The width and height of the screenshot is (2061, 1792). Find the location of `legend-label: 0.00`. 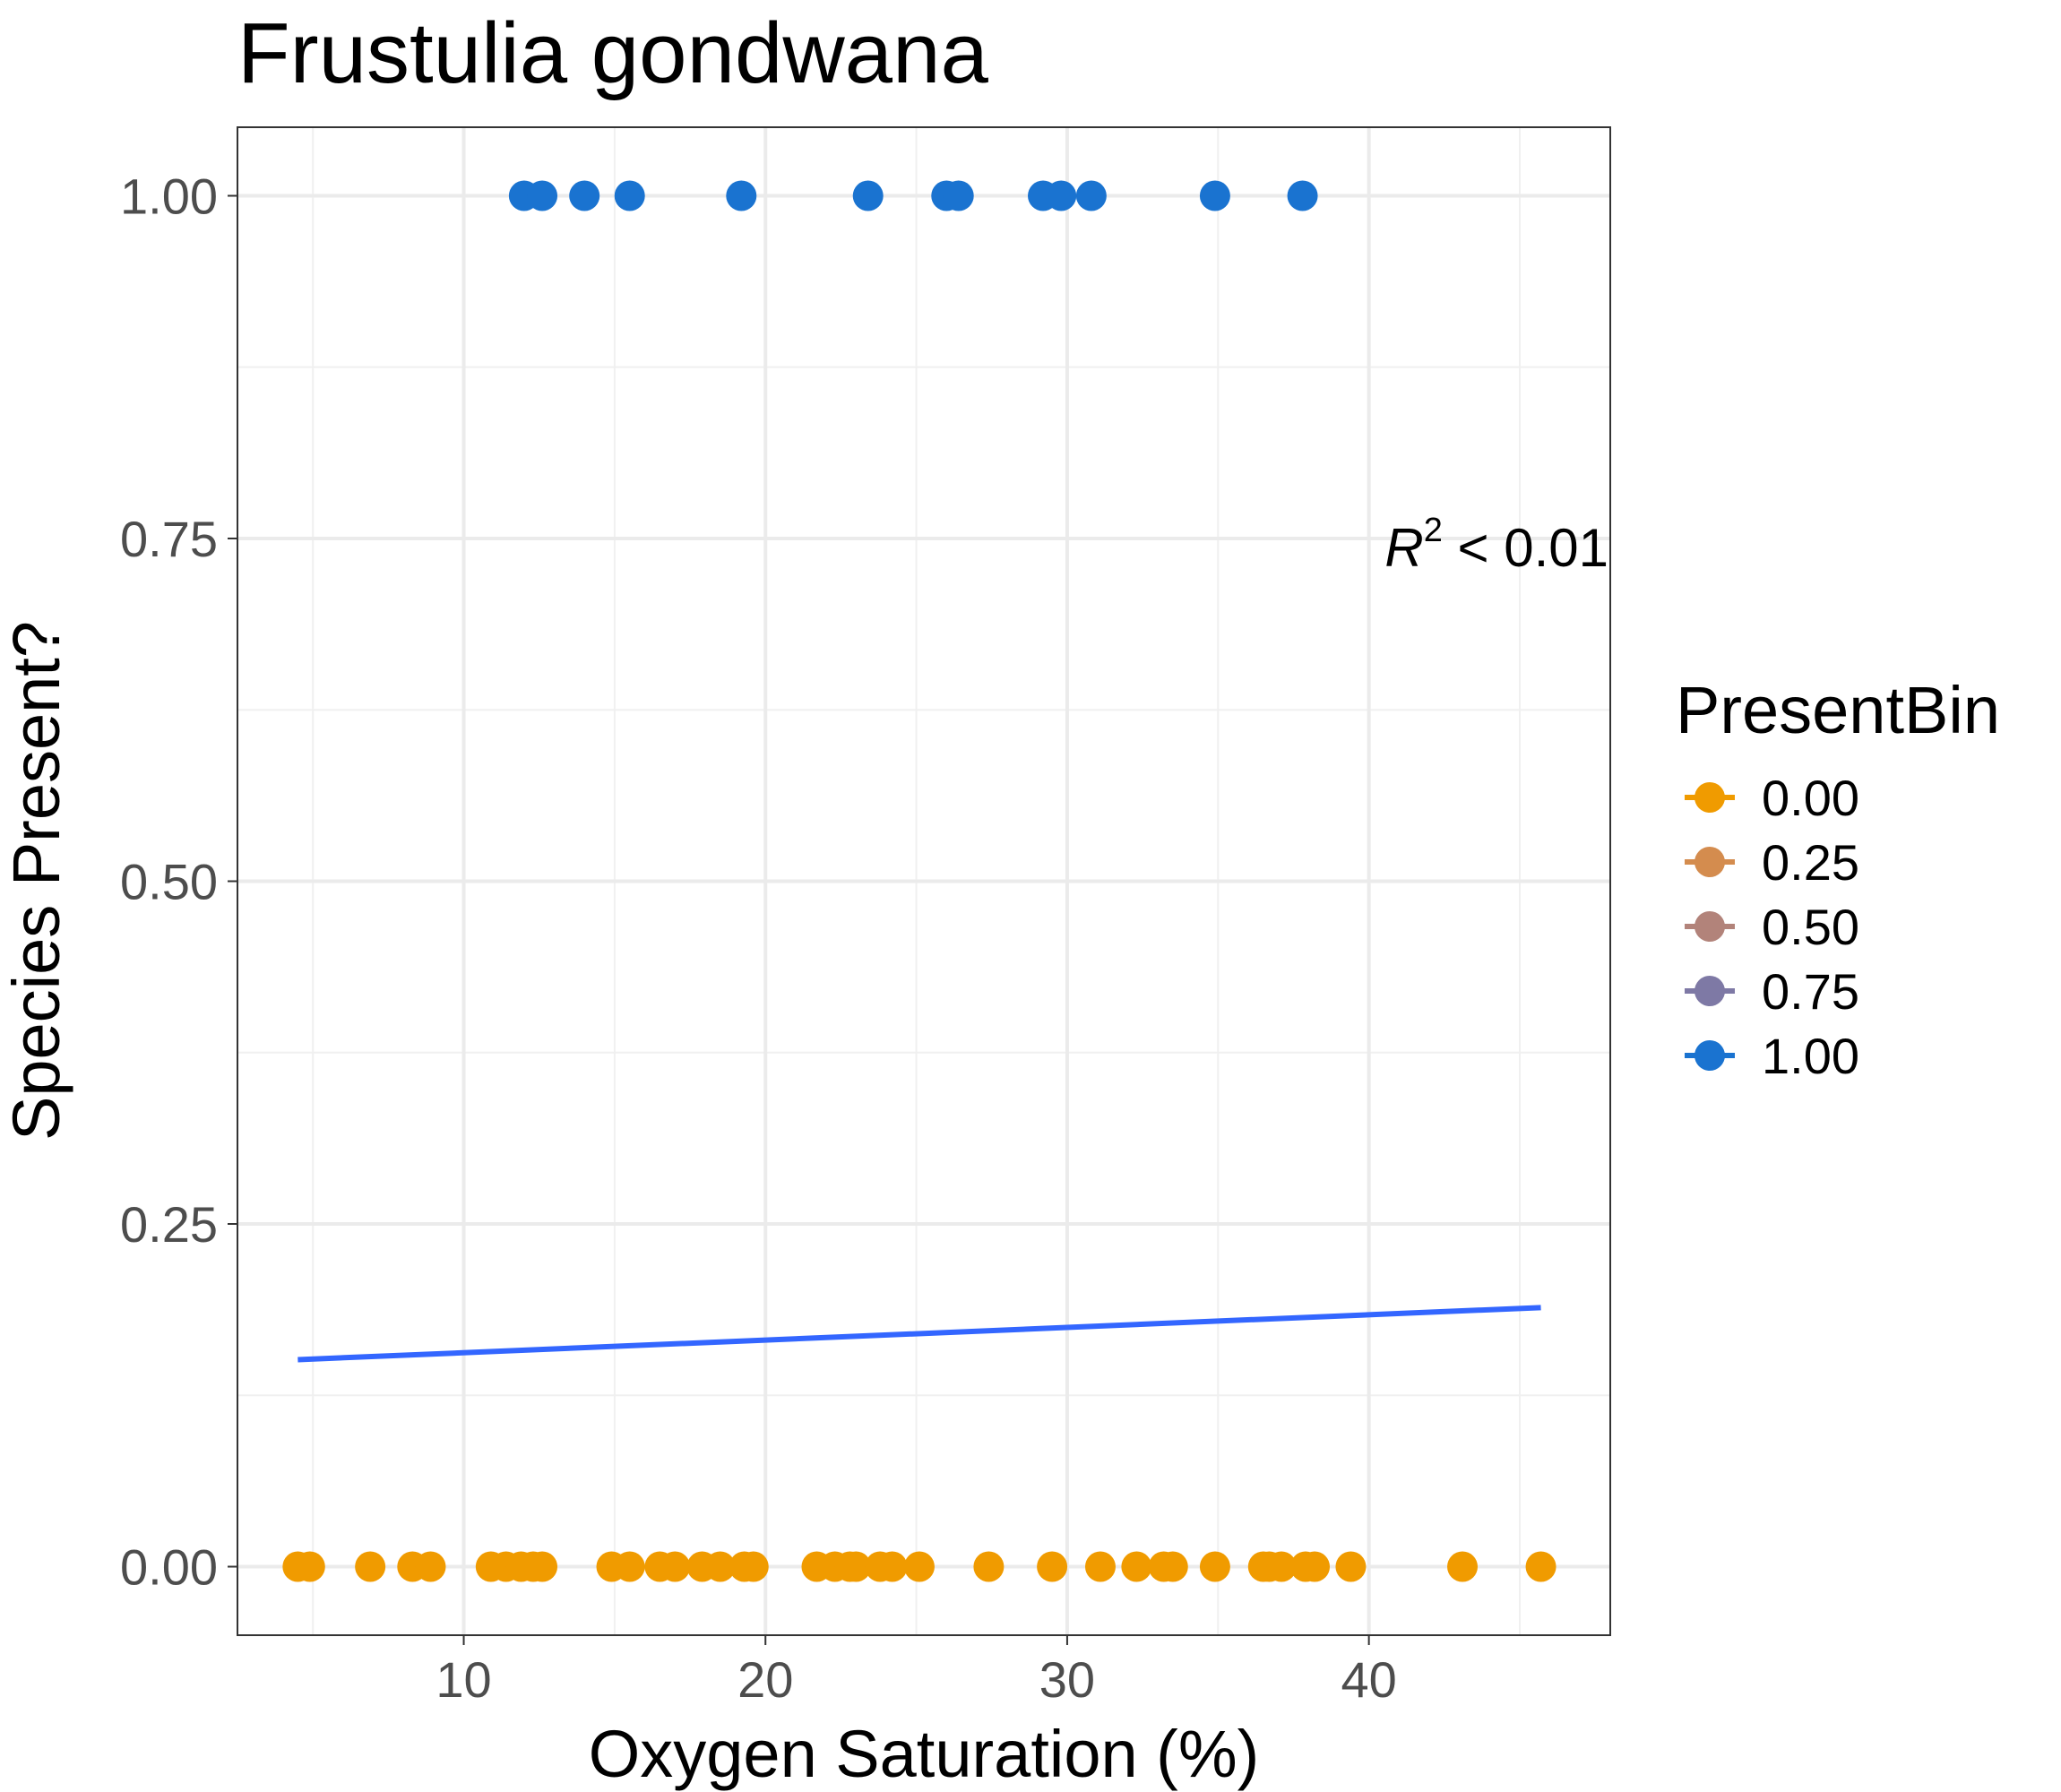

legend-label: 0.00 is located at coordinates (1810, 798).